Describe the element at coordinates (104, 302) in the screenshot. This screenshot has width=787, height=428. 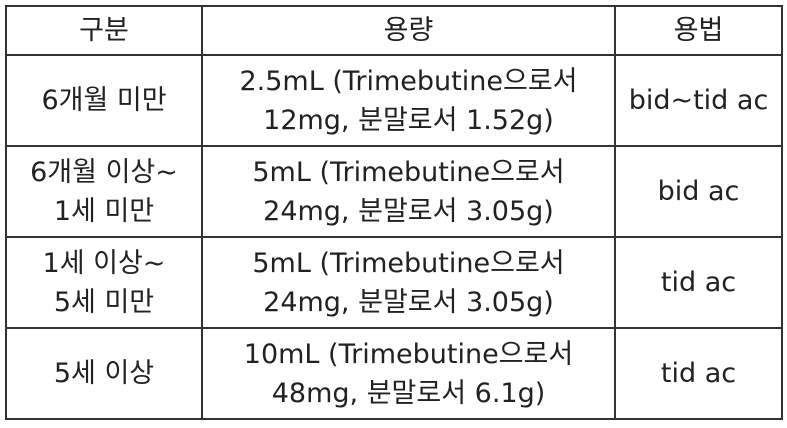
I see `category-line: 5세 미만` at that location.